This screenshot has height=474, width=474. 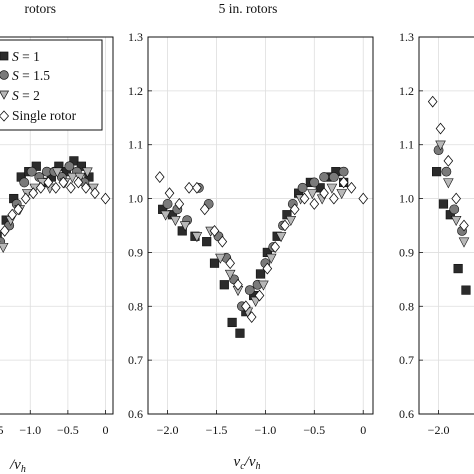 I want to click on legend: S = 1 S = 1.5 S = 2 Single rotor, so click(x=51, y=85).